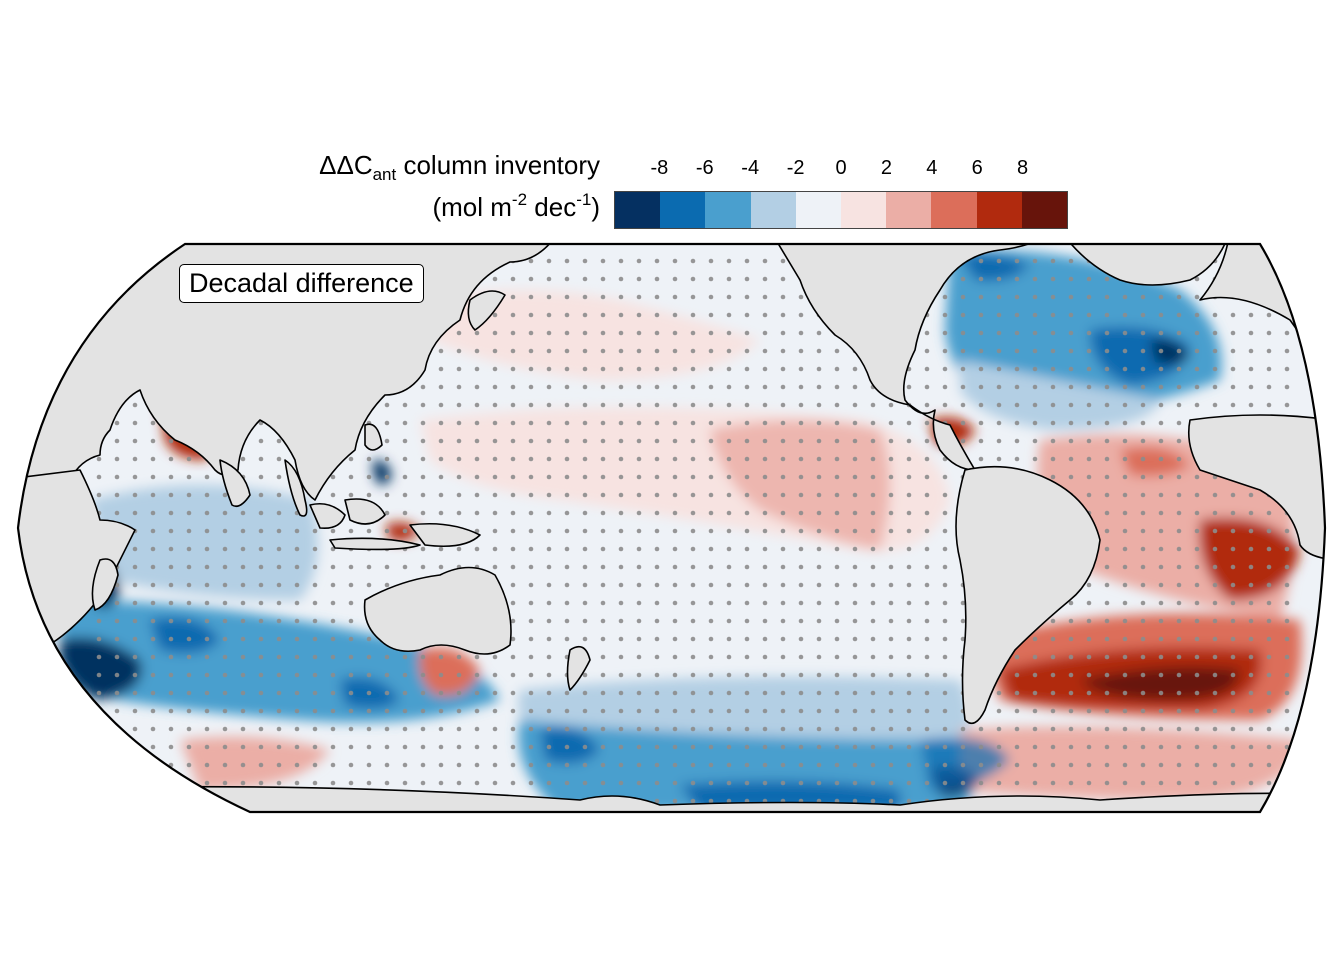 This screenshot has width=1344, height=960. Describe the element at coordinates (795, 168) in the screenshot. I see `colorbar-tick-label: -2` at that location.